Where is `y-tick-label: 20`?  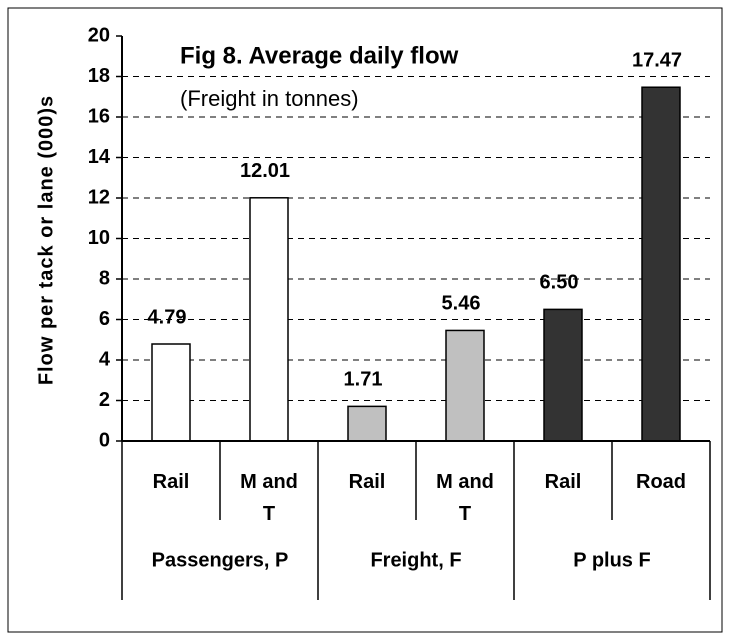
y-tick-label: 20 is located at coordinates (99, 35).